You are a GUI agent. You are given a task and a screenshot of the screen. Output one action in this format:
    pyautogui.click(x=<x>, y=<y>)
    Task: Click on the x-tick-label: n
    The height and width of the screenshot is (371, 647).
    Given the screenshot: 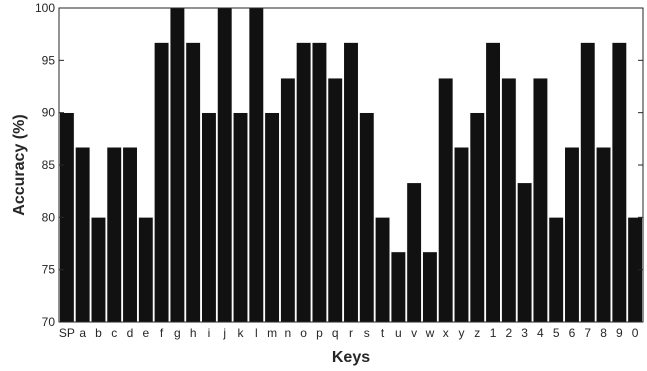 What is the action you would take?
    pyautogui.click(x=288, y=333)
    